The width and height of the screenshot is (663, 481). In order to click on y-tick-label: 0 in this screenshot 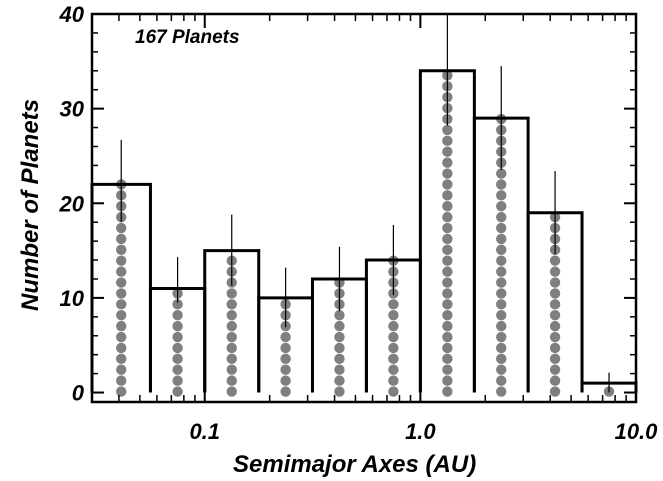, I will do `click(78, 393)`.